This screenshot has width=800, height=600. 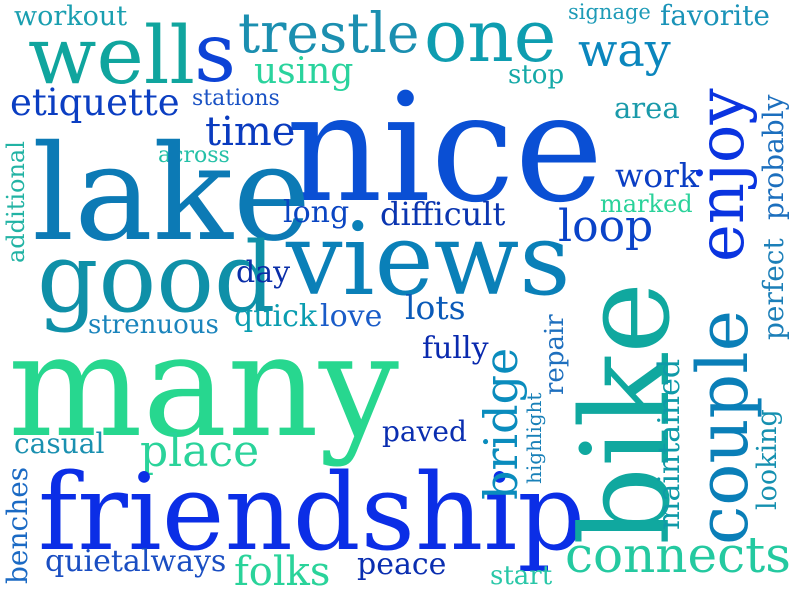 I want to click on word-paved: paved, so click(x=424, y=431).